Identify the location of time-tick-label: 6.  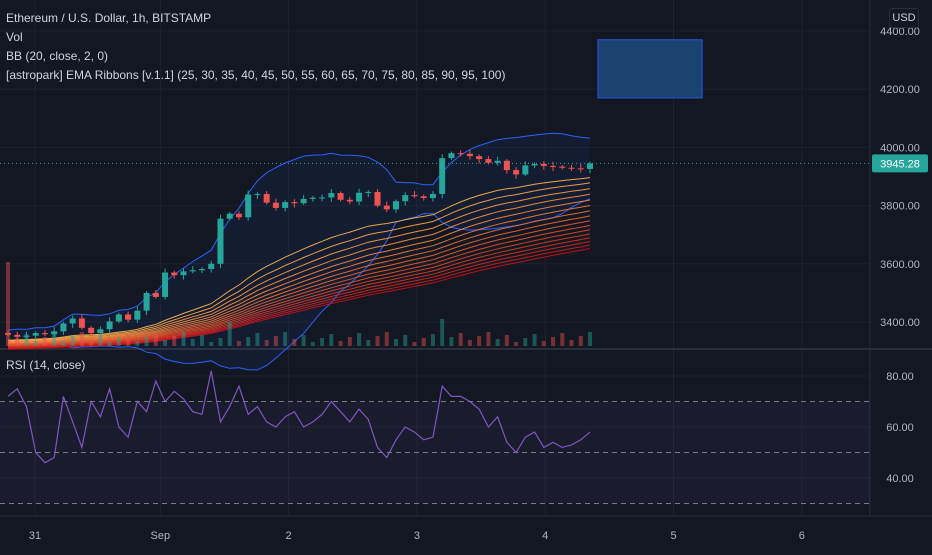
(802, 536).